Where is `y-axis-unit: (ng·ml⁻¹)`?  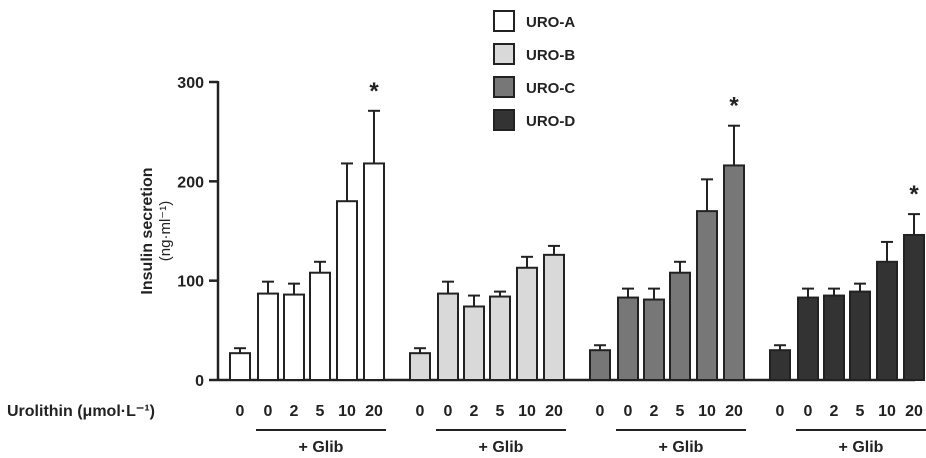
y-axis-unit: (ng·ml⁻¹) is located at coordinates (165, 231).